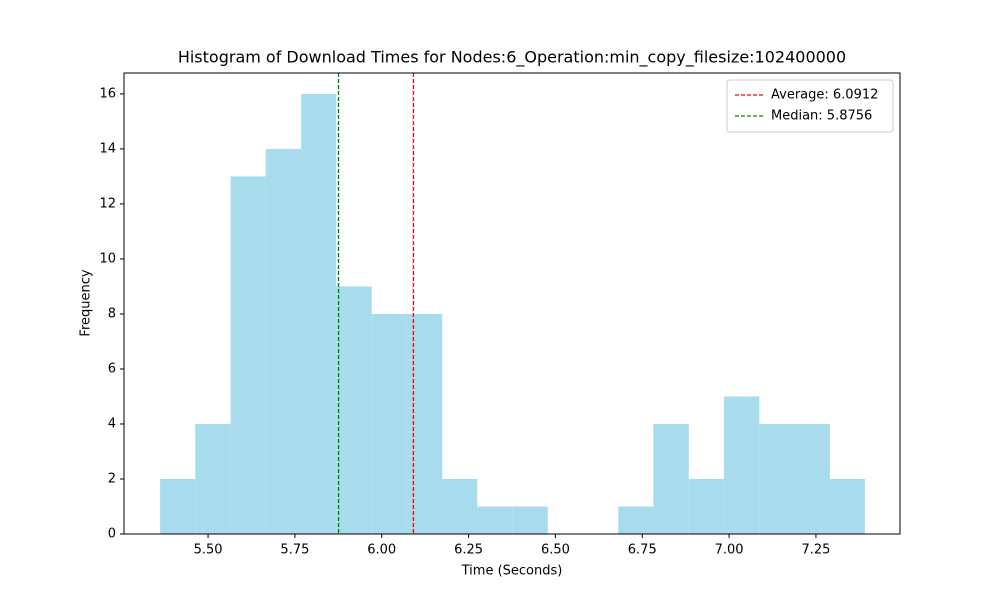  Describe the element at coordinates (86, 302) in the screenshot. I see `y-axis-label: Frequency` at that location.